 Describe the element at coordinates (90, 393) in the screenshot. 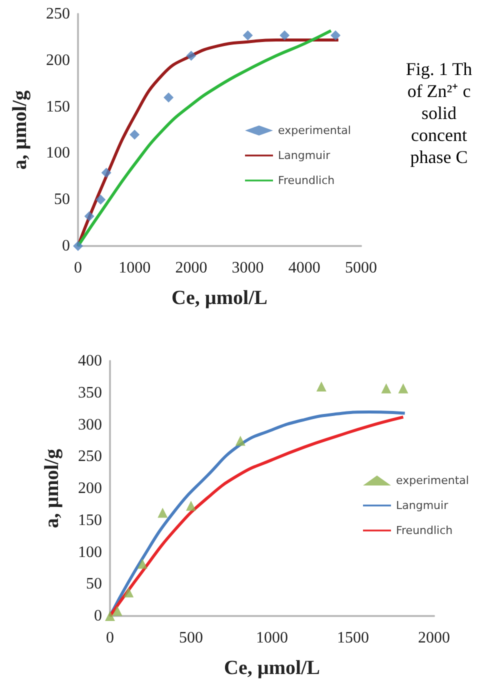

I see `y-tick-label: 350` at that location.